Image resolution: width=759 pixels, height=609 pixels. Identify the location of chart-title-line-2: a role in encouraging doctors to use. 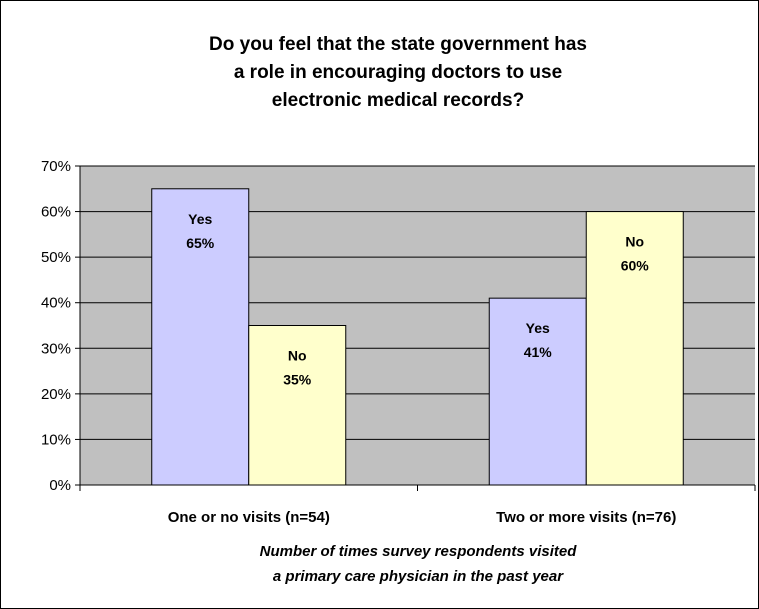
(398, 72).